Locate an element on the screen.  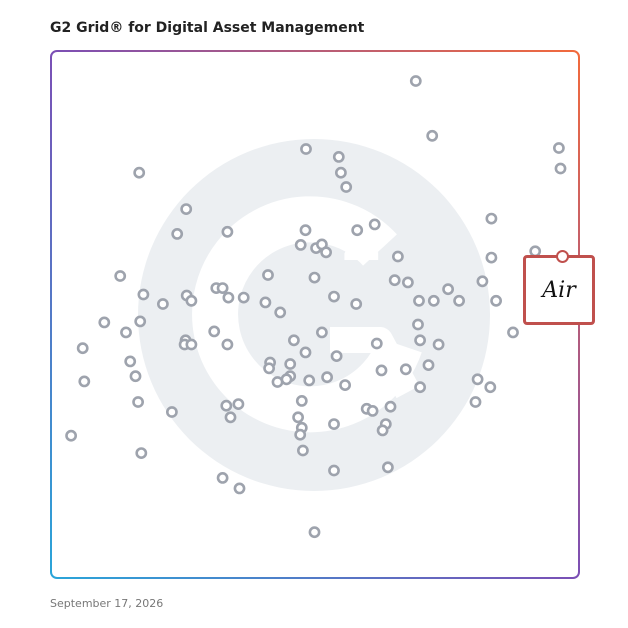
report-date: September 17, 2026 is located at coordinates (107, 603).